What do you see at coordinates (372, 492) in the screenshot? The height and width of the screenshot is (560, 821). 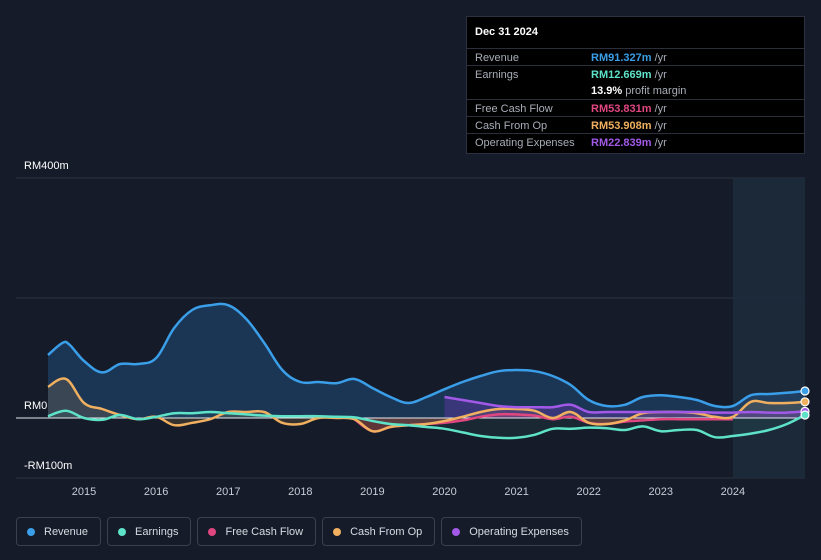 I see `x-tick-label: 2019` at bounding box center [372, 492].